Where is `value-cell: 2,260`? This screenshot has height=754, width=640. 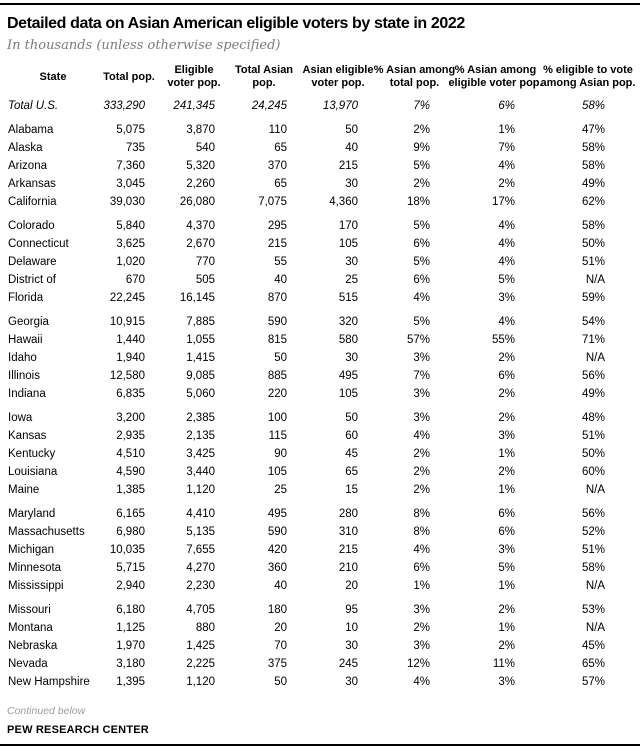 value-cell: 2,260 is located at coordinates (200, 184).